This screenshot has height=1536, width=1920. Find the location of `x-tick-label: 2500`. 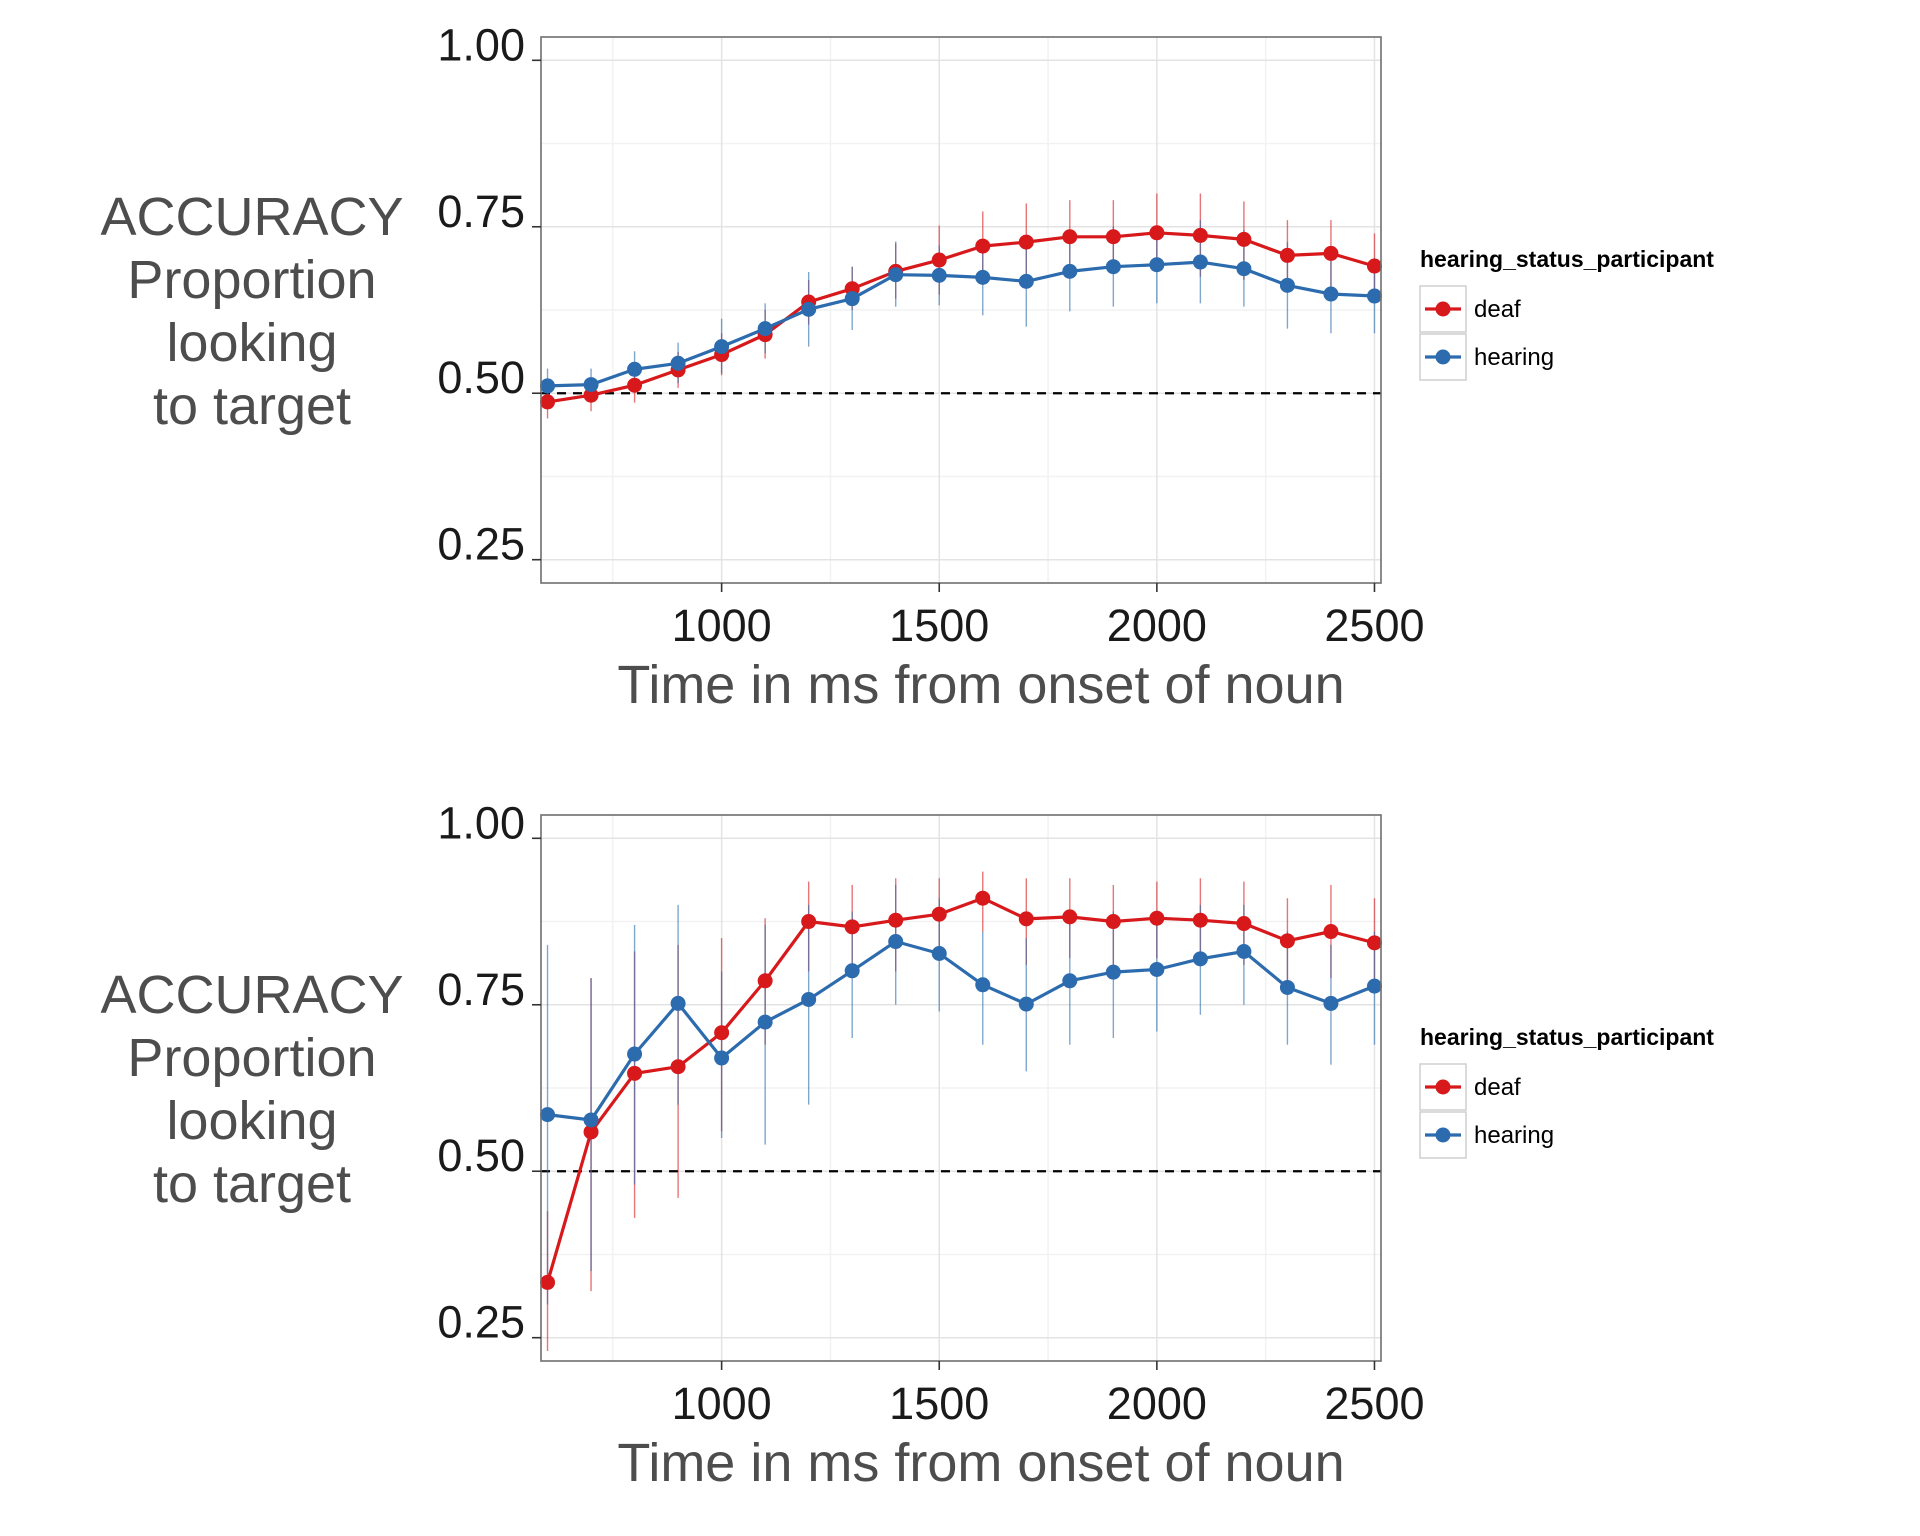

x-tick-label: 2500 is located at coordinates (1374, 625).